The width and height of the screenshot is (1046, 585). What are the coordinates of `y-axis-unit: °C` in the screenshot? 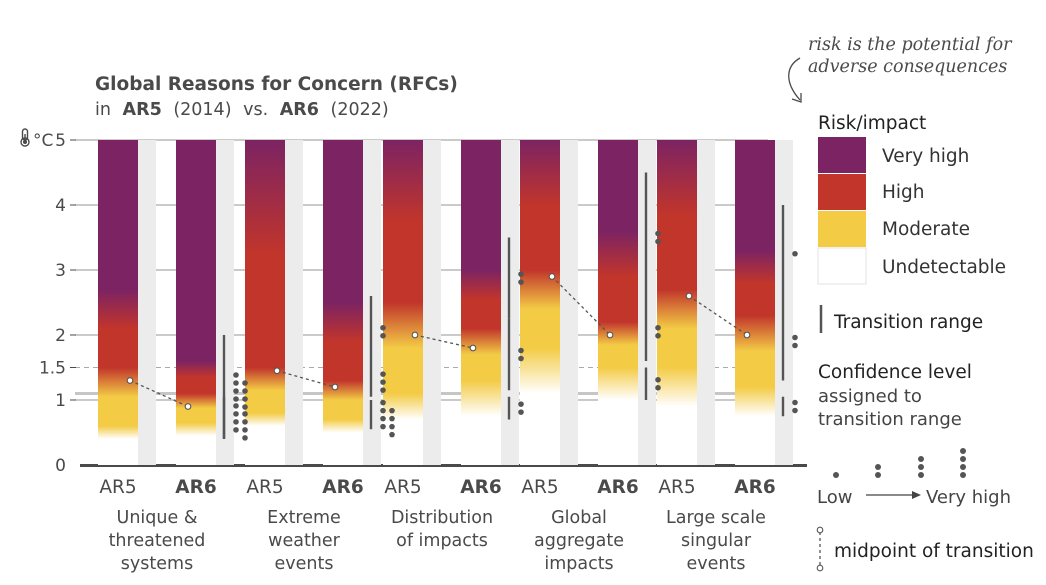 It's located at (43, 141).